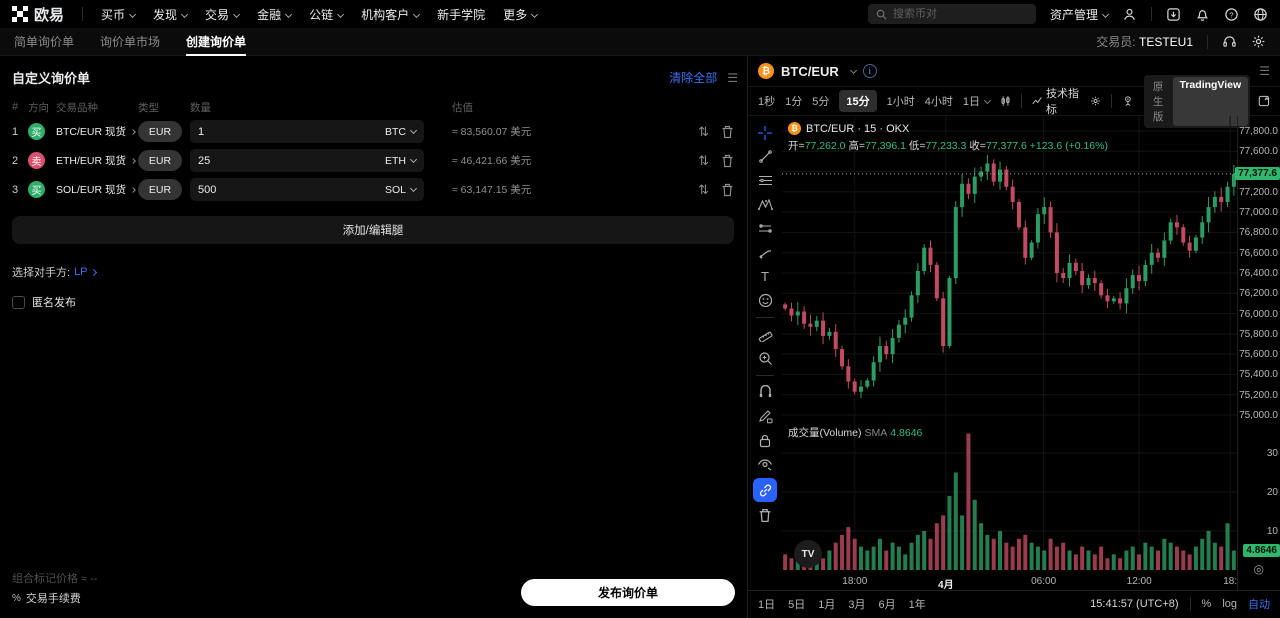  I want to click on timeframe-5m: 5分, so click(821, 102).